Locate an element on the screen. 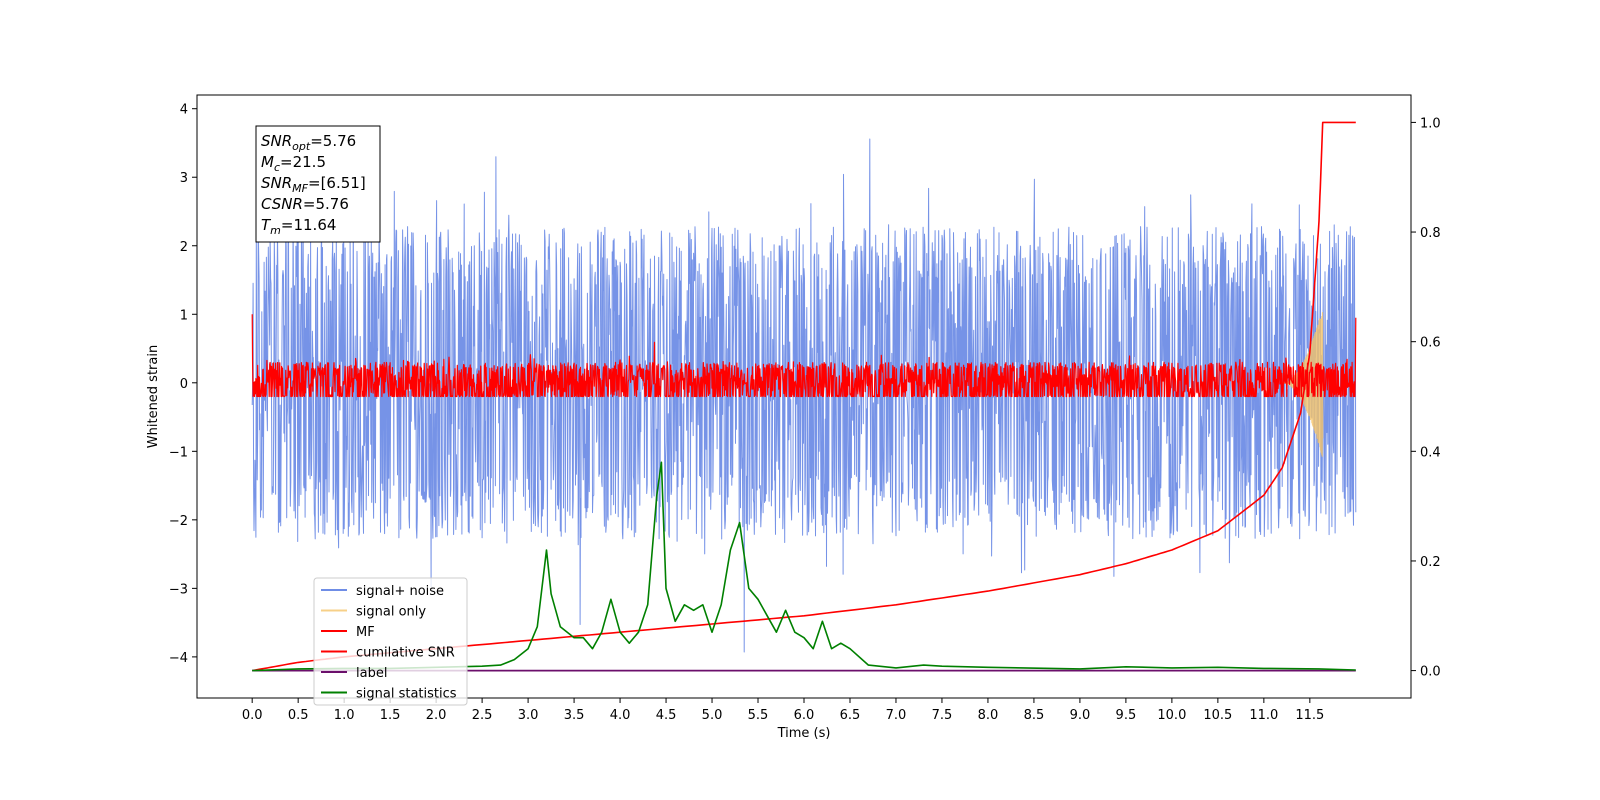 Image resolution: width=1600 pixels, height=800 pixels. x-tick-label: 10.5 is located at coordinates (1217, 715).